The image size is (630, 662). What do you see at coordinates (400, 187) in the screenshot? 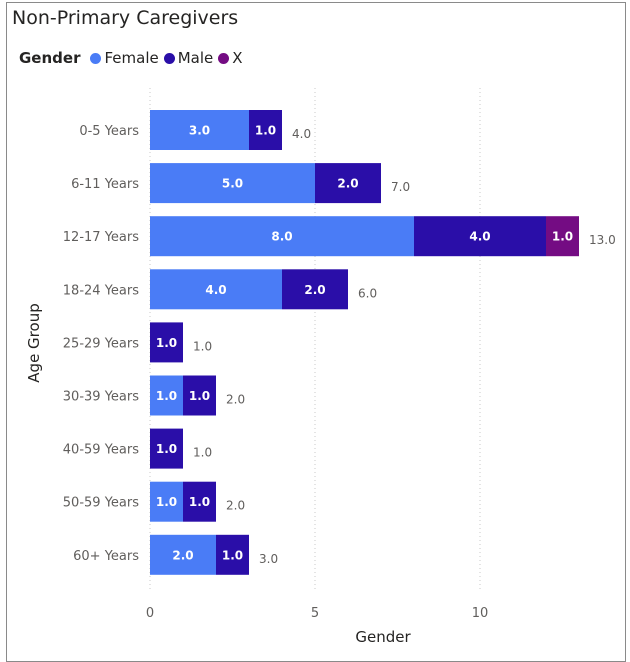
I see `total-label: 7.0` at bounding box center [400, 187].